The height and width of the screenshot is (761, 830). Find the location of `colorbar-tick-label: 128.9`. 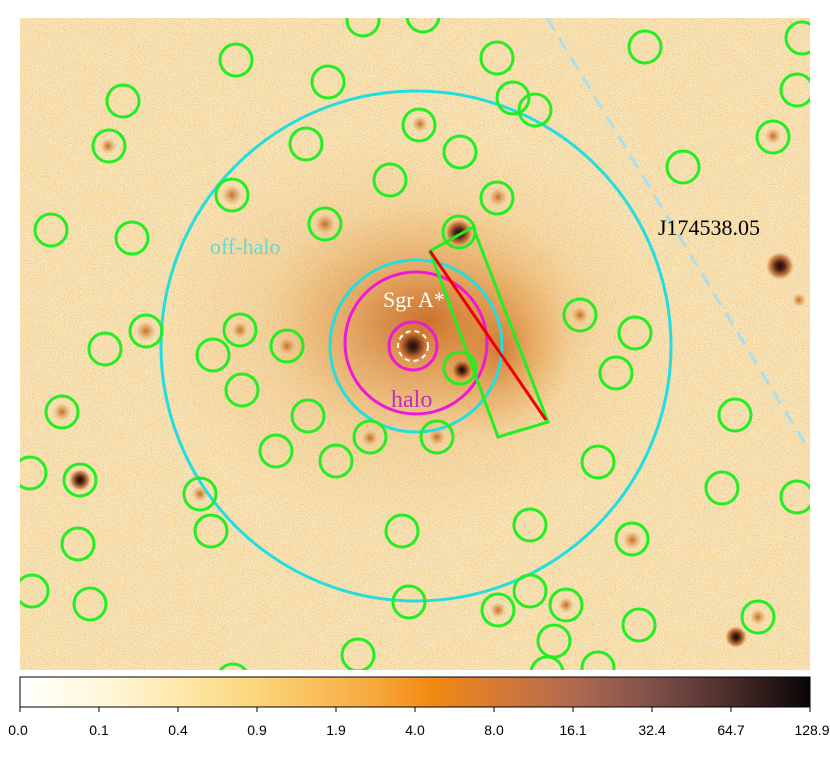

colorbar-tick-label: 128.9 is located at coordinates (811, 730).